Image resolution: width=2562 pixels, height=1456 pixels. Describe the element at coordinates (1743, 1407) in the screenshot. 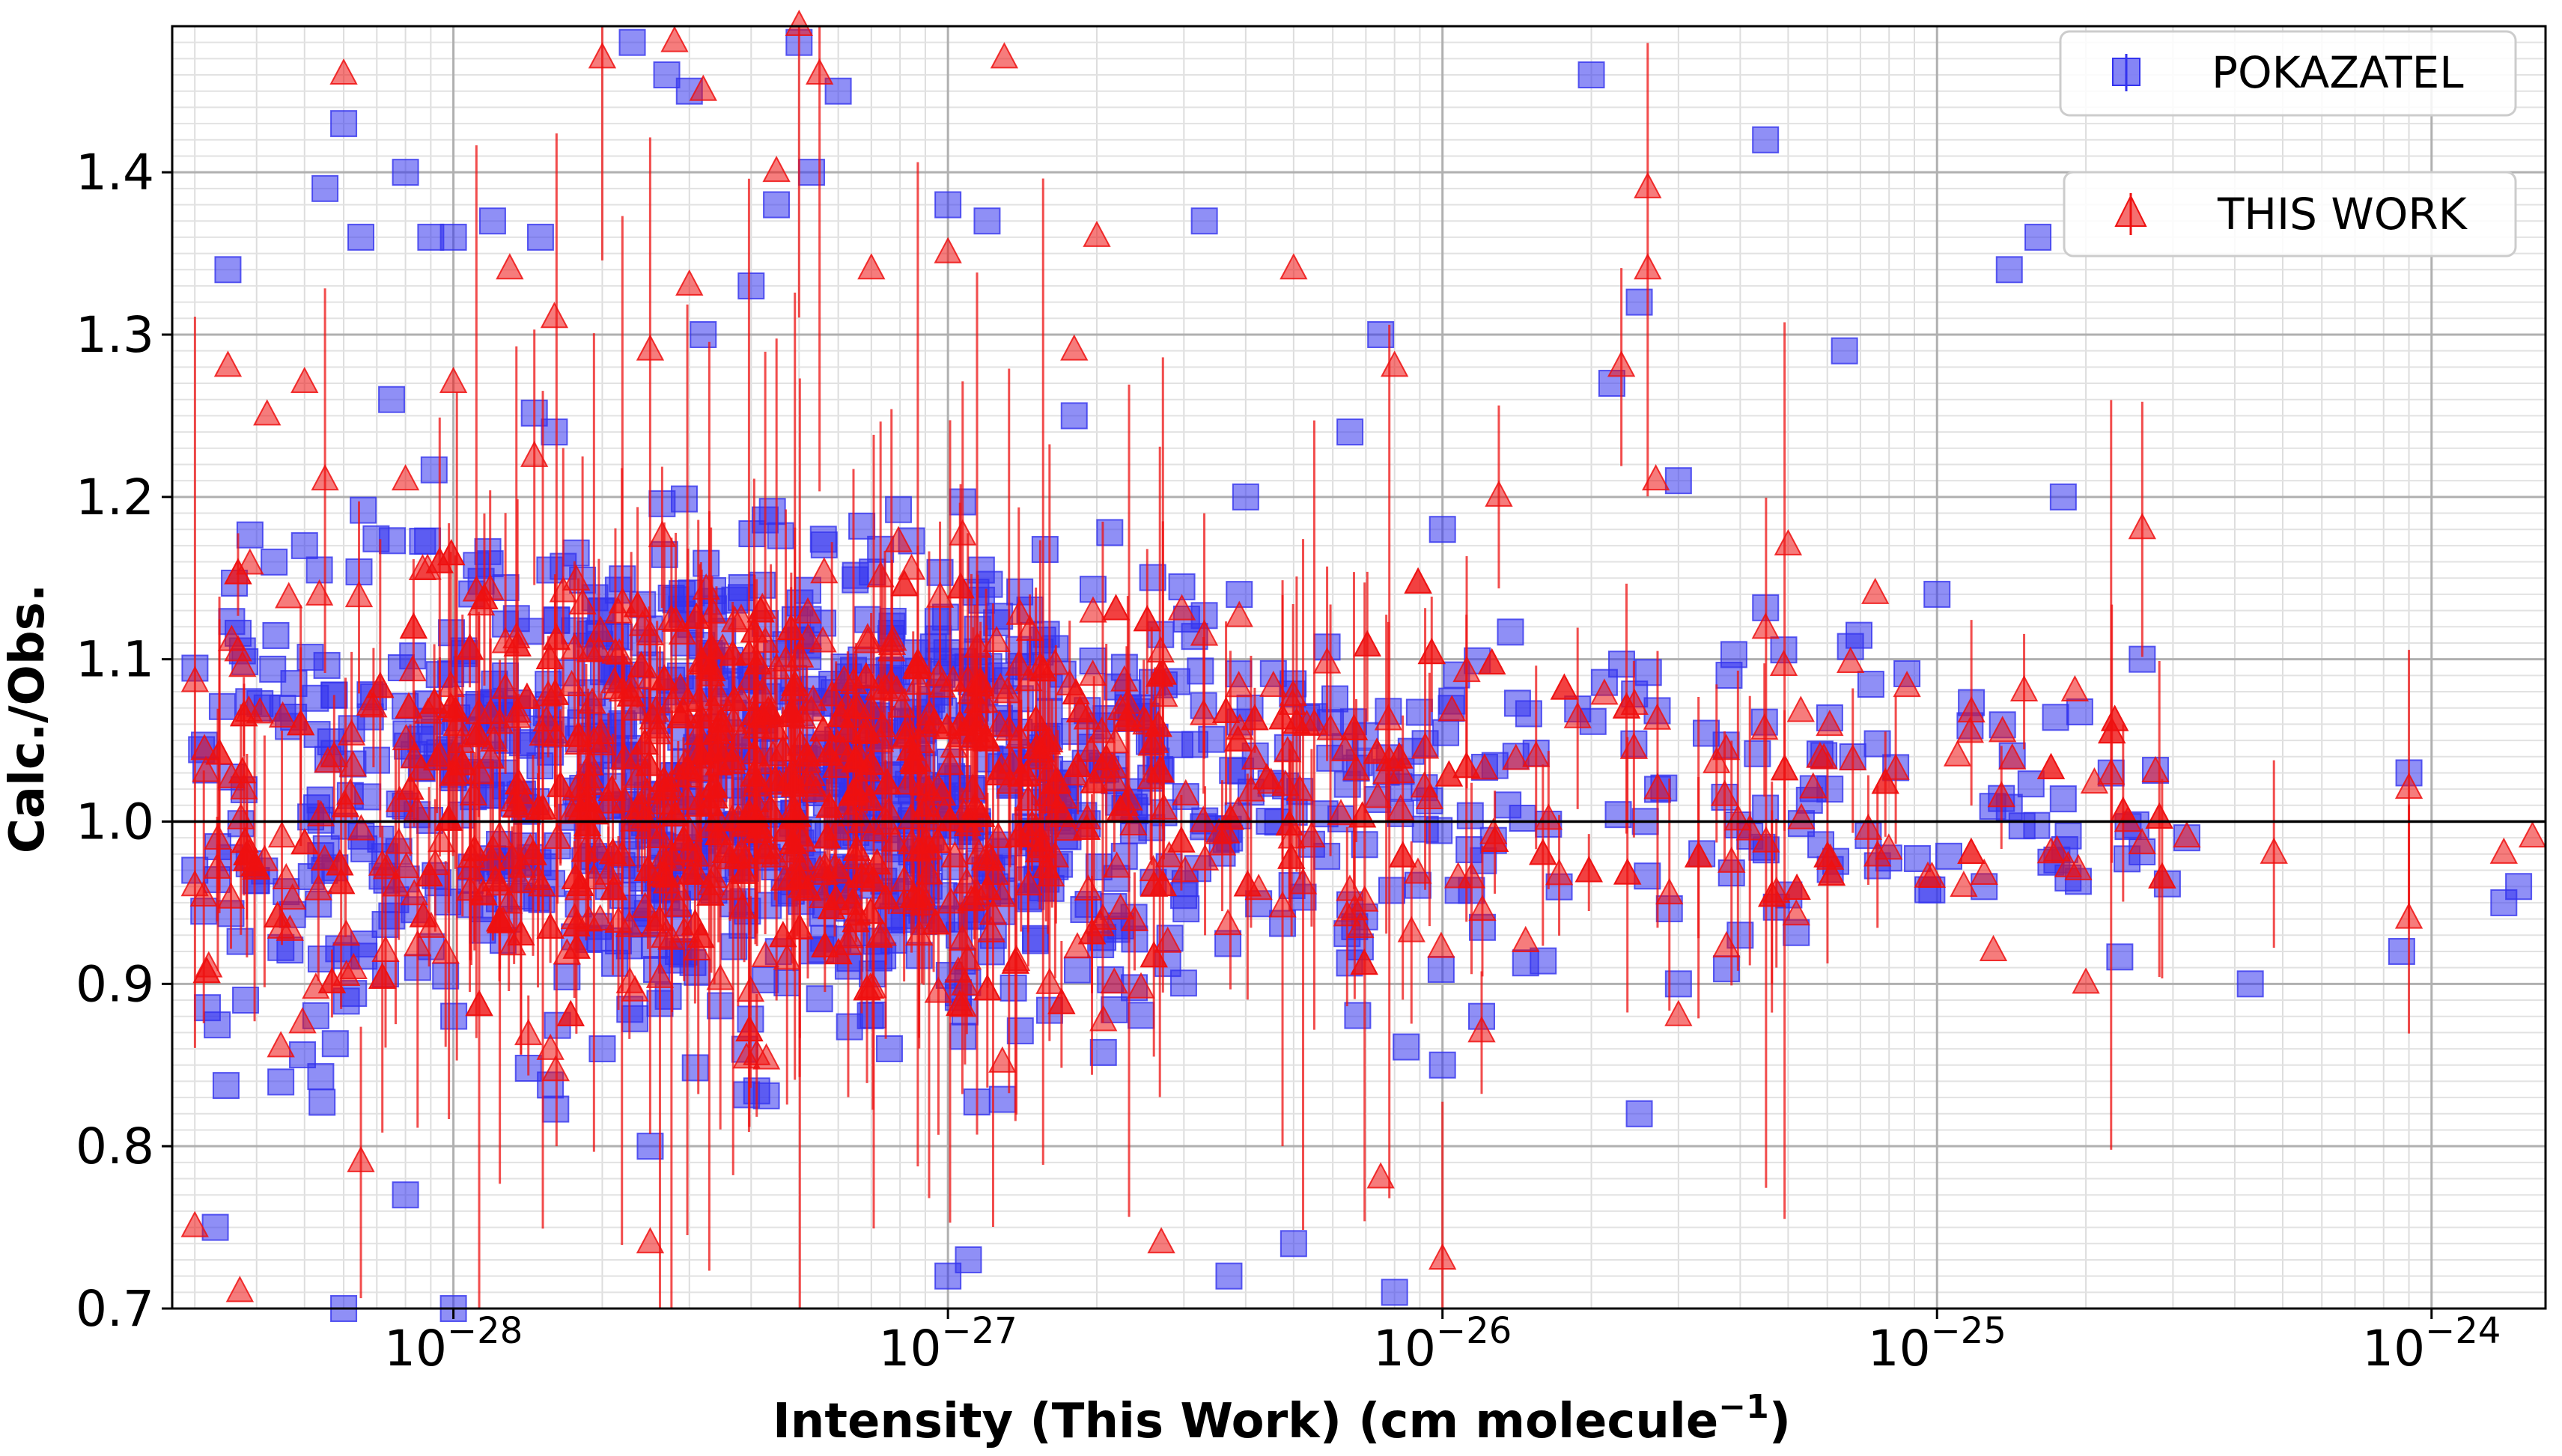

I see `x-axis-title-exponent: −1` at that location.